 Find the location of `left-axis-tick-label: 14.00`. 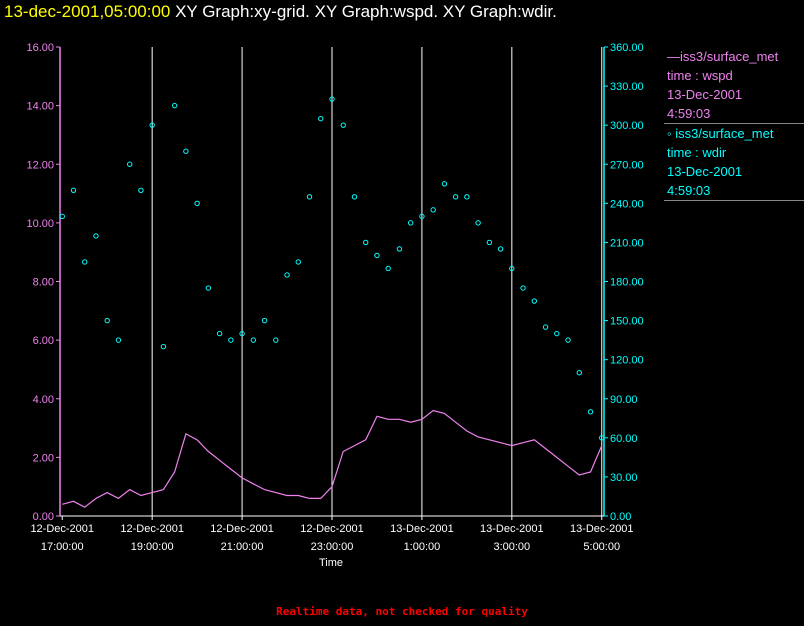

left-axis-tick-label: 14.00 is located at coordinates (40, 107).